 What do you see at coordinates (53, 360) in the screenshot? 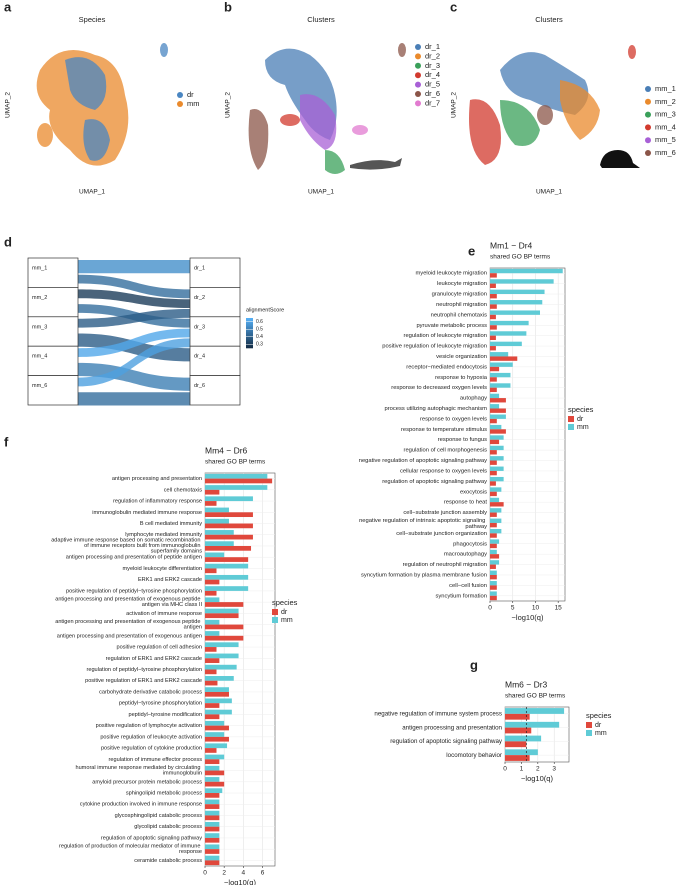
I see `node` at bounding box center [53, 360].